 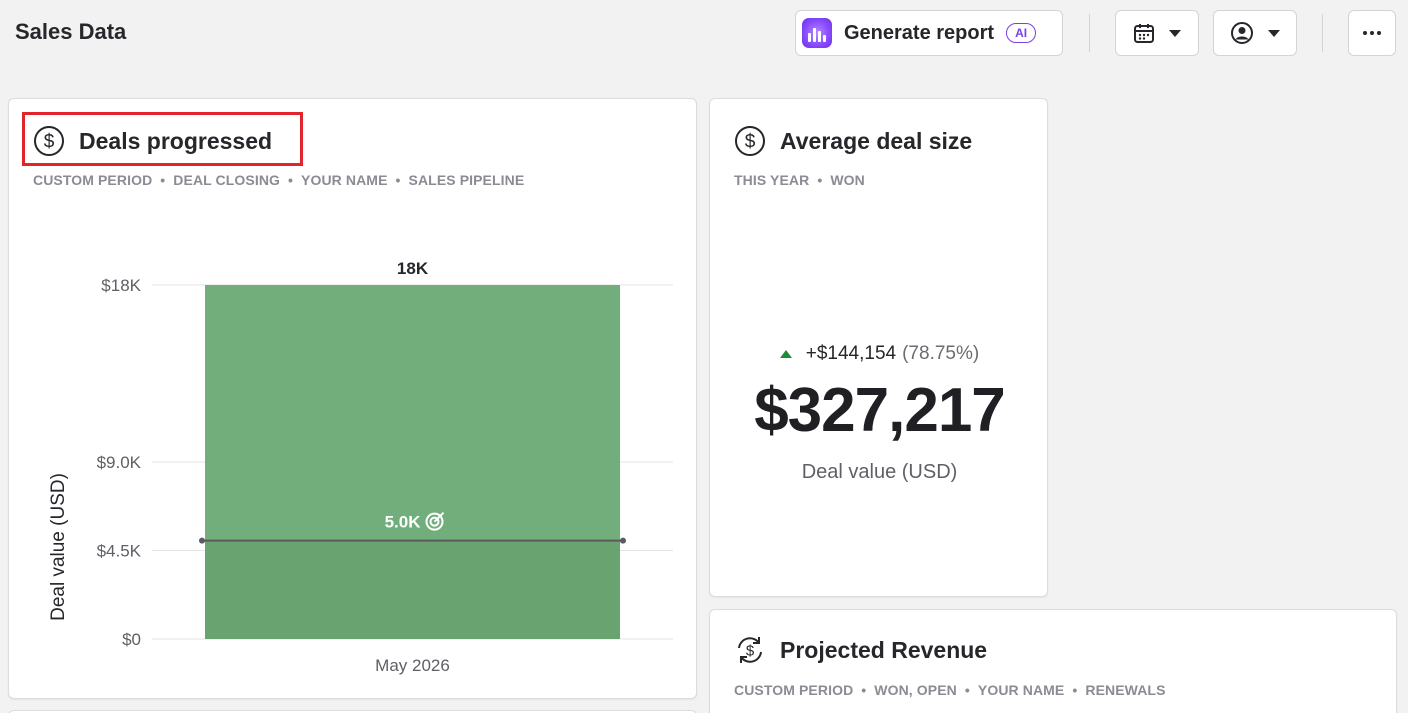 What do you see at coordinates (176, 140) in the screenshot?
I see `card-title: Deals progressed` at bounding box center [176, 140].